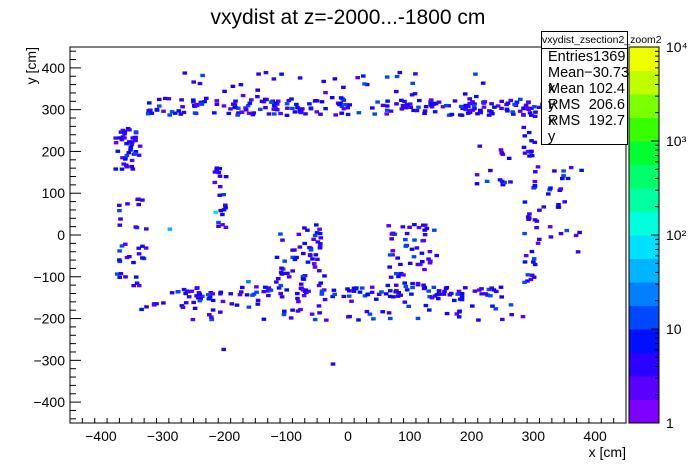  What do you see at coordinates (564, 129) in the screenshot?
I see `stats-rms-y-label: RMS y` at bounding box center [564, 129].